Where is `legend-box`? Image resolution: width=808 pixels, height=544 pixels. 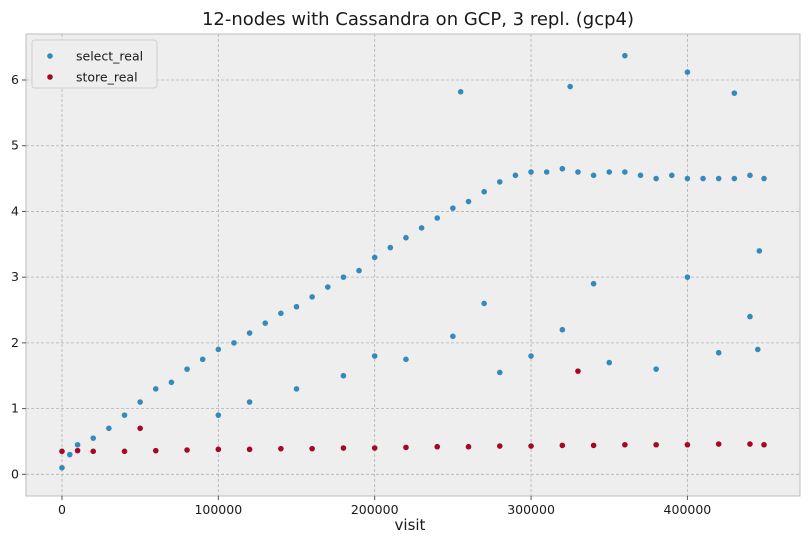
legend-box is located at coordinates (94, 64).